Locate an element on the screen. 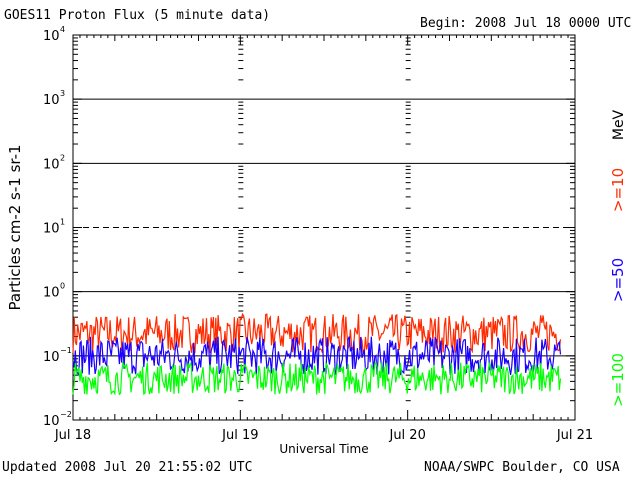 The width and height of the screenshot is (640, 480). y-tick-exponent: 1 is located at coordinates (62, 222).